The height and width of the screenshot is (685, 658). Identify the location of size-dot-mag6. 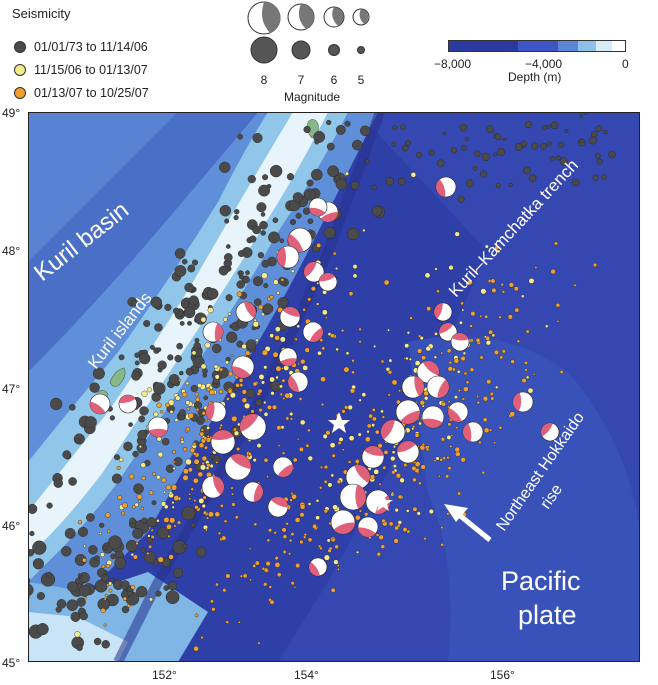
(334, 50).